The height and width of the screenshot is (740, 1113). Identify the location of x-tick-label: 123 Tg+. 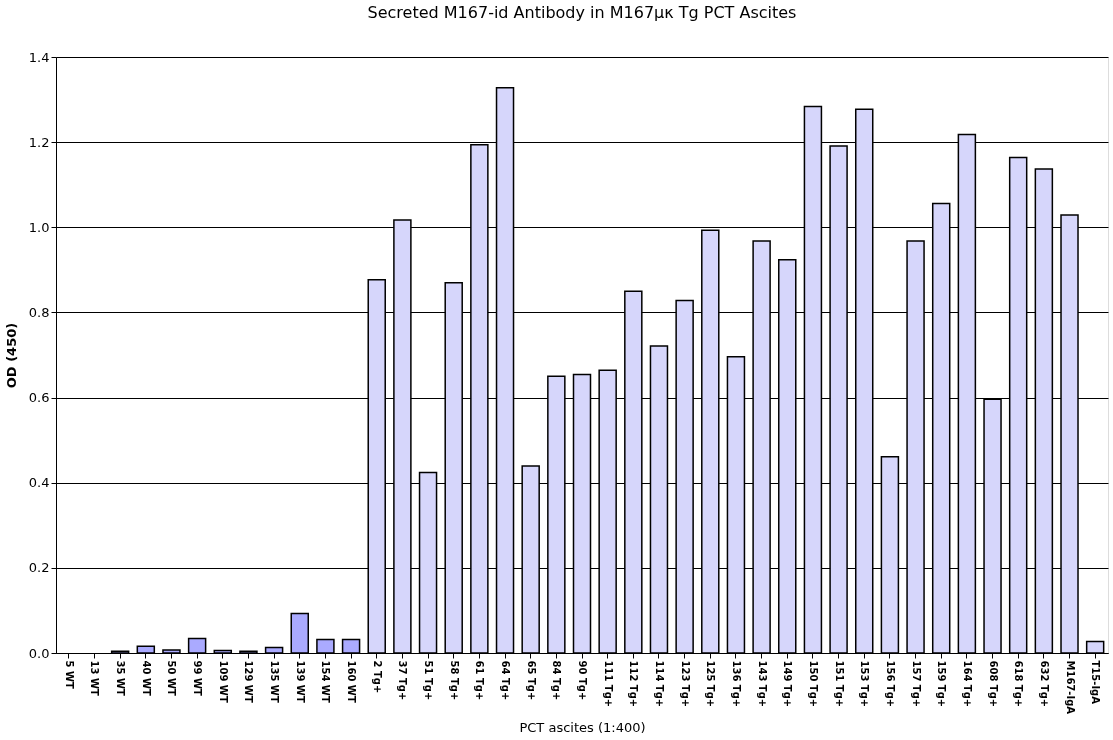
(685, 684).